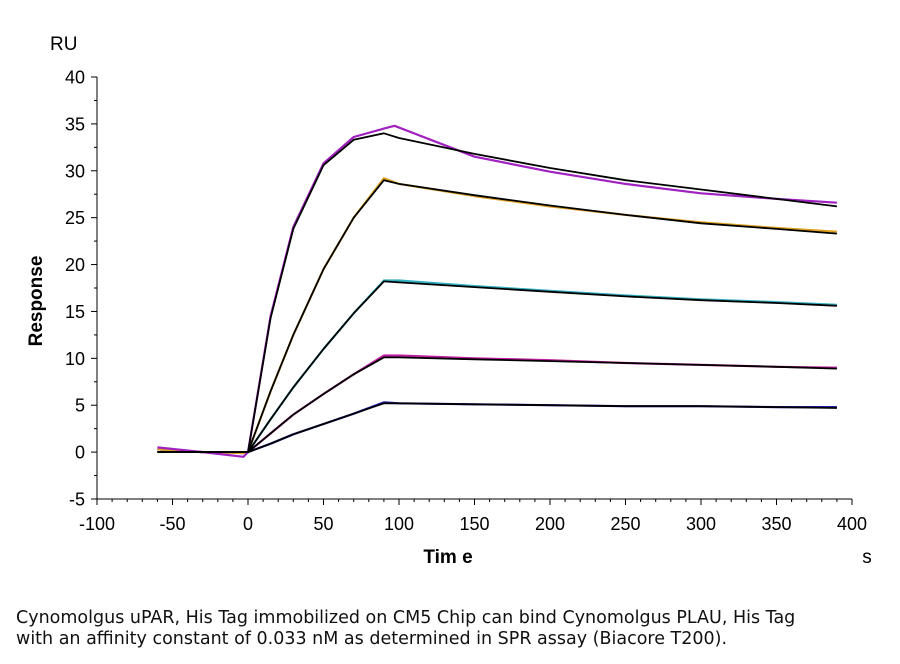 The image size is (900, 664). What do you see at coordinates (474, 524) in the screenshot?
I see `x-tick-label: 150` at bounding box center [474, 524].